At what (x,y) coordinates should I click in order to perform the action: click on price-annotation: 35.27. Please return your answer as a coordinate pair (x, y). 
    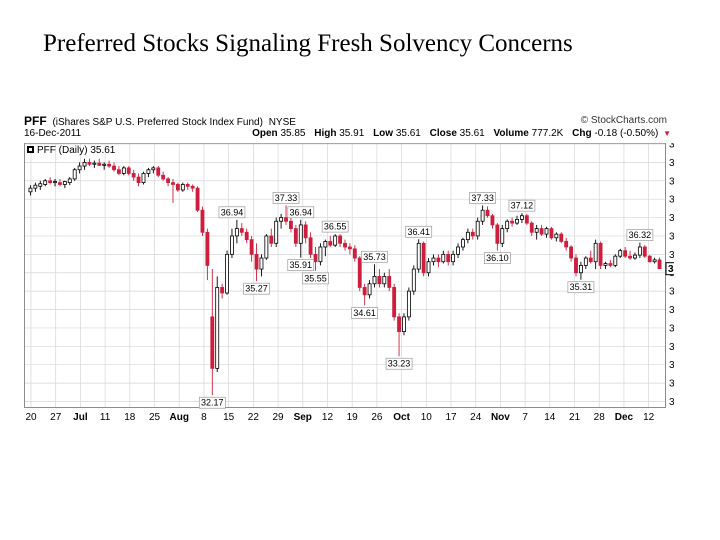
    Looking at the image, I should click on (256, 288).